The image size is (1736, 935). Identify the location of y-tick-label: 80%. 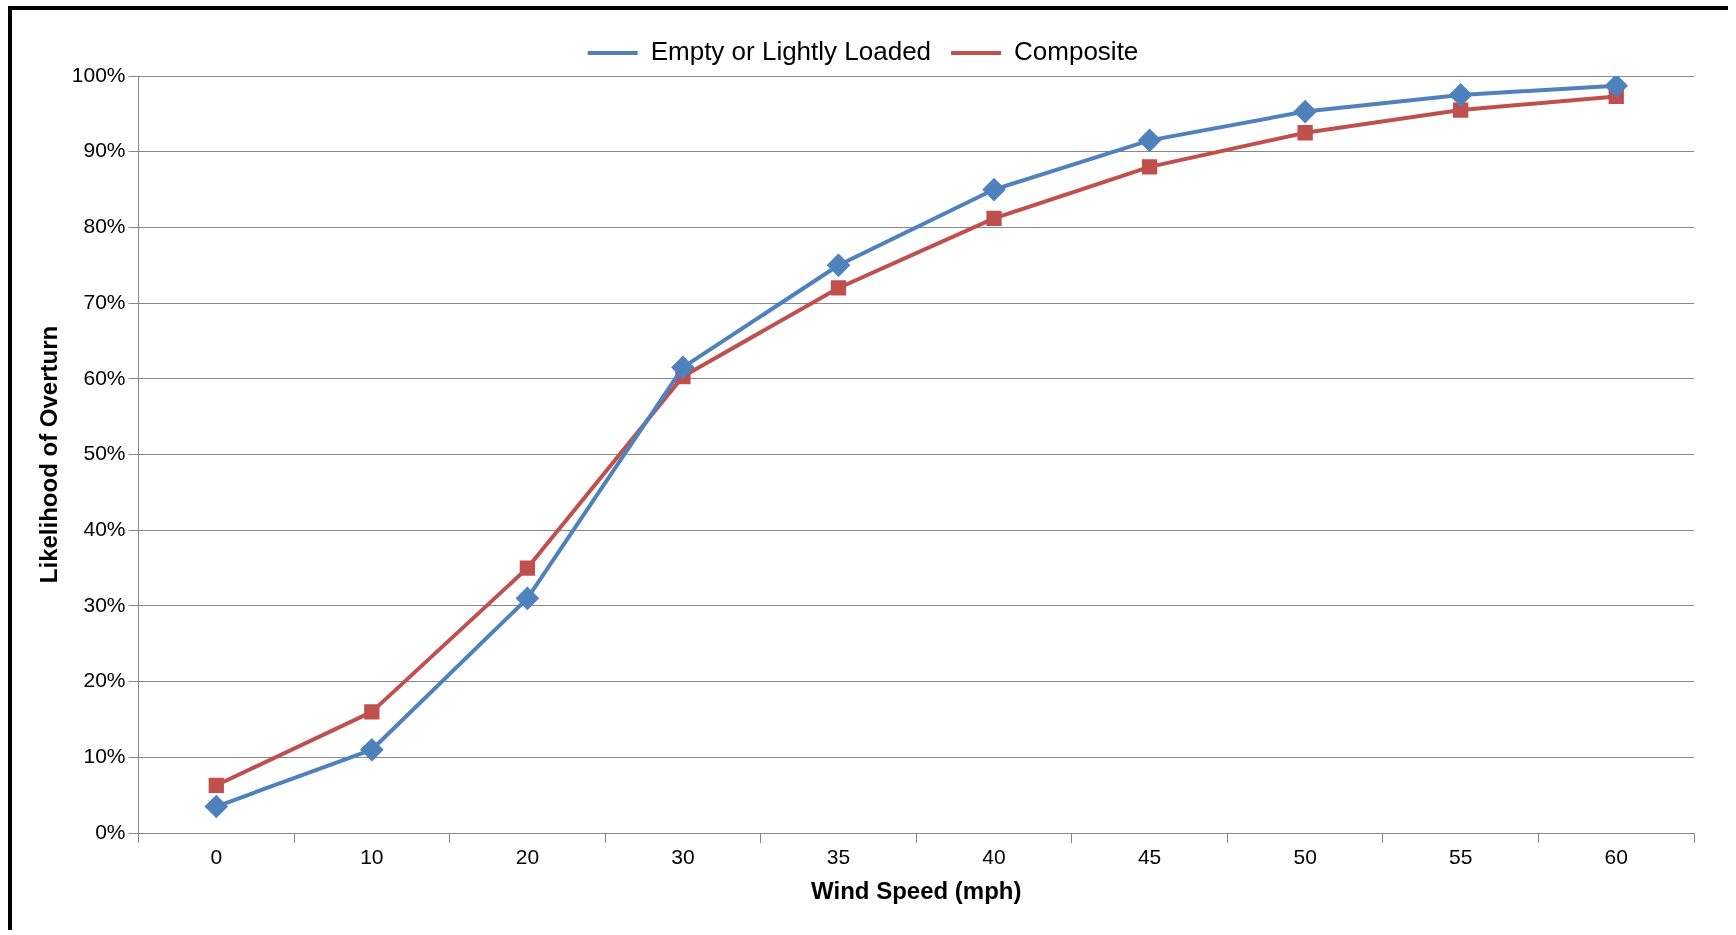
(104, 226).